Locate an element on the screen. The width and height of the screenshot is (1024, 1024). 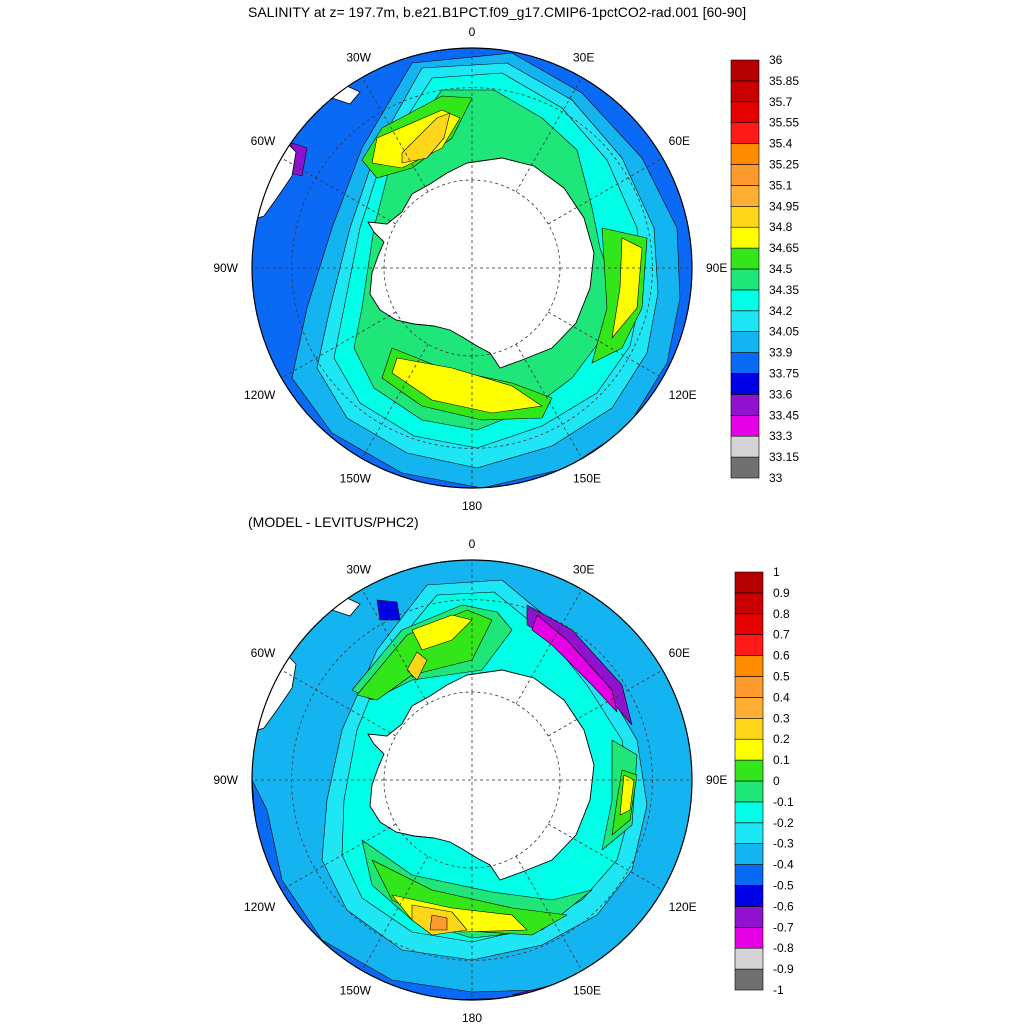
colorbar-label: 34.5 is located at coordinates (781, 269).